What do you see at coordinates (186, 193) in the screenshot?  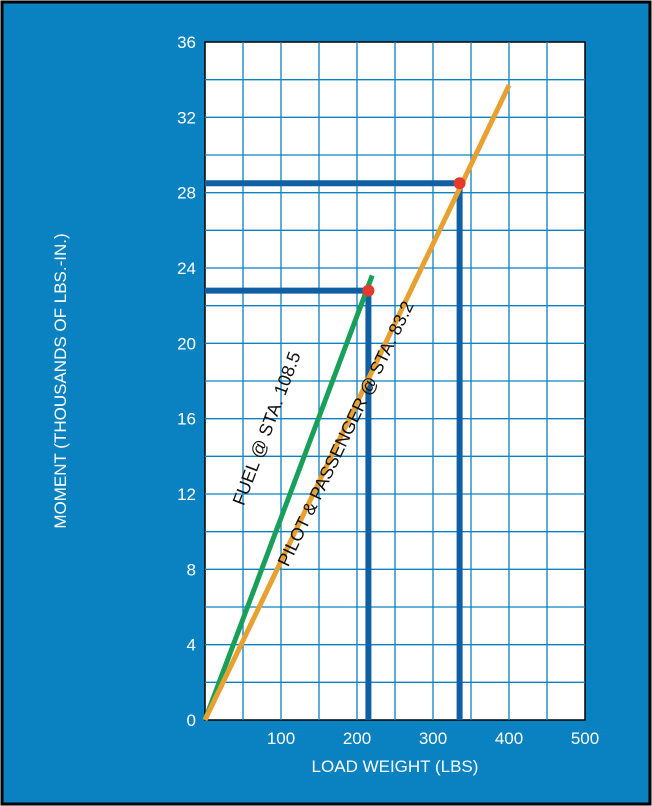 I see `y-tick-label: 28` at bounding box center [186, 193].